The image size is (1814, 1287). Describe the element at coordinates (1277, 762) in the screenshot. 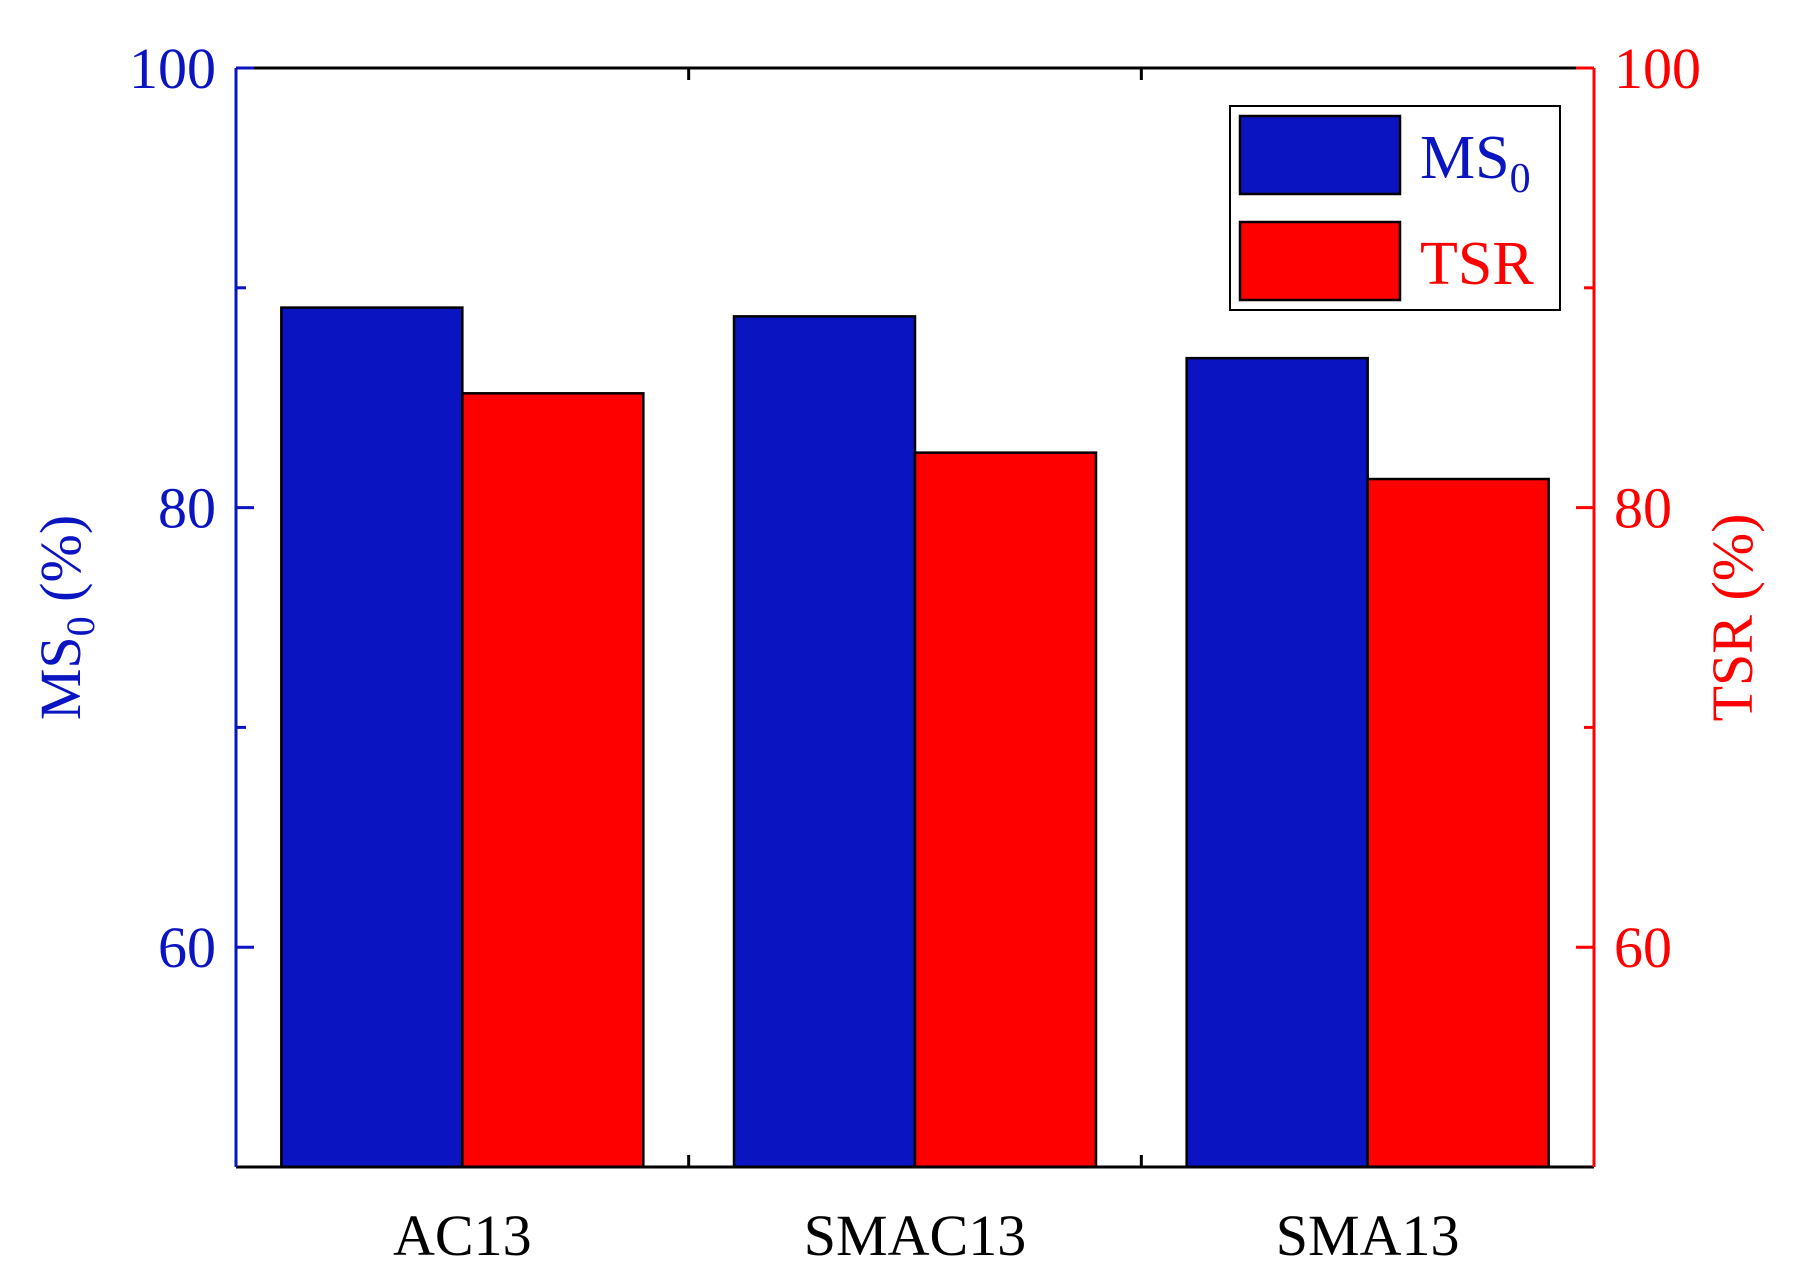

I see `bar-ms0-sma13` at that location.